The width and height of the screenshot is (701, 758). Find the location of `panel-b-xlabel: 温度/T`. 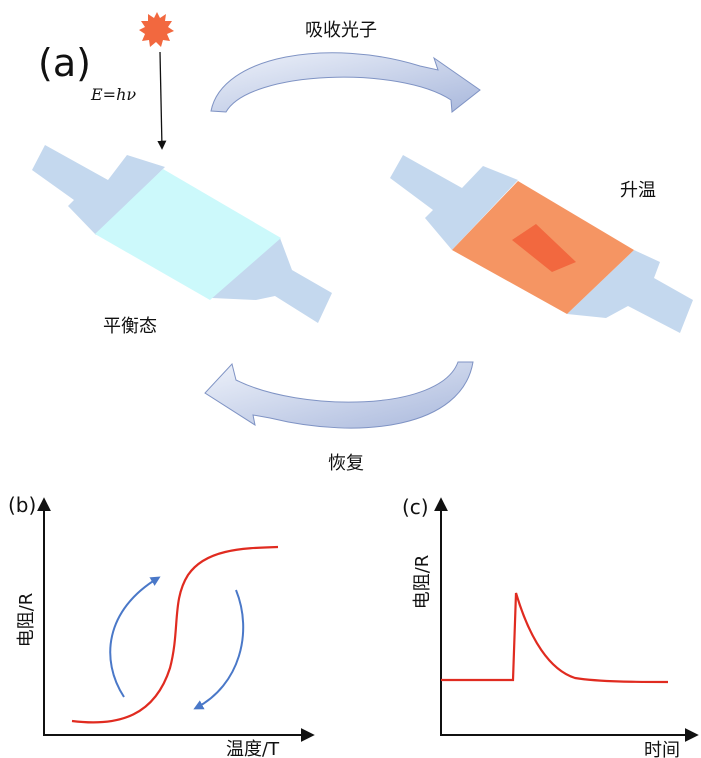

panel-b-xlabel: 温度/T is located at coordinates (253, 748).